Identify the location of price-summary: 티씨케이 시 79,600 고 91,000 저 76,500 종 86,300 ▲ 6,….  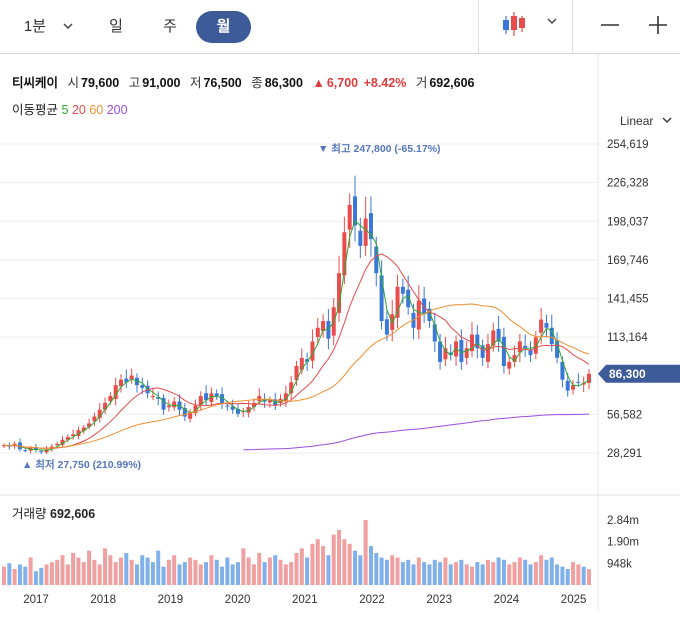
(246, 81).